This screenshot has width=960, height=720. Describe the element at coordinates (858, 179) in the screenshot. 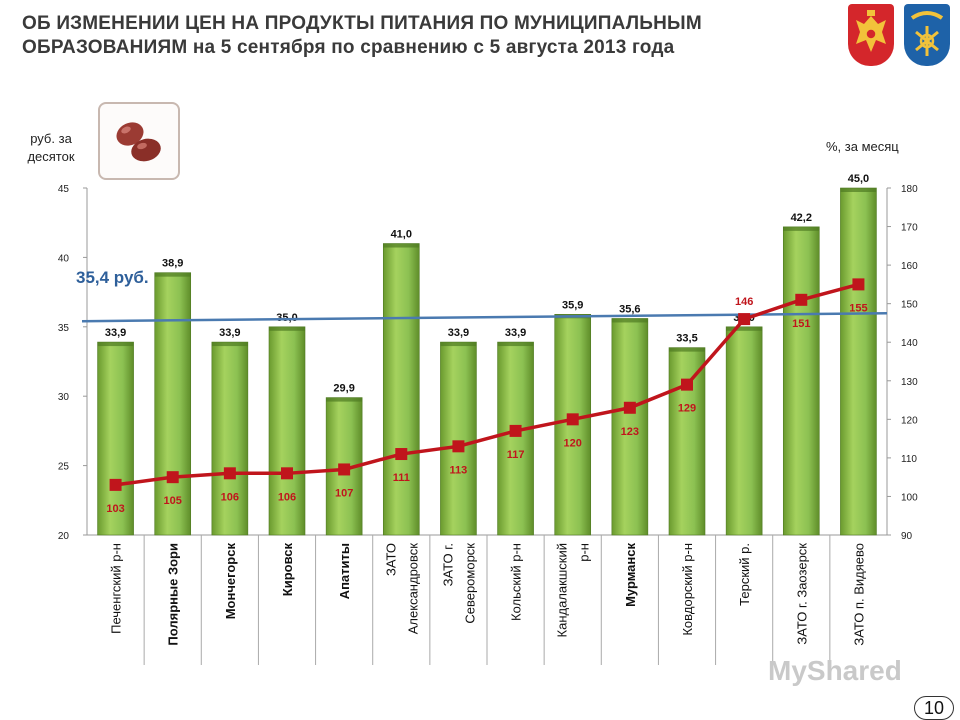

I see `bar-value-label: 45,0` at that location.